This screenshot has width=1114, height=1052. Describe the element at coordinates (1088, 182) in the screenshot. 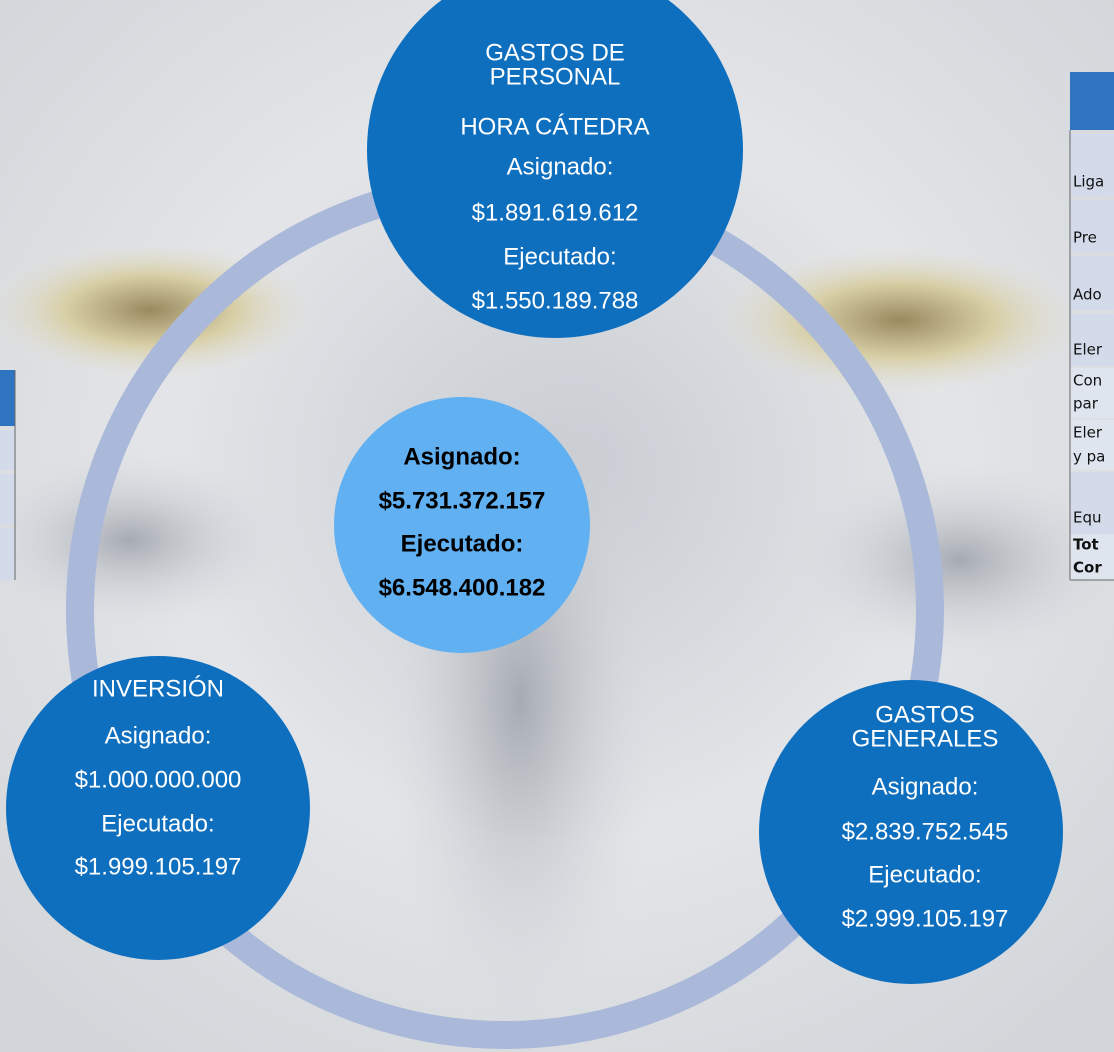

I see `table-cell: Liga` at that location.